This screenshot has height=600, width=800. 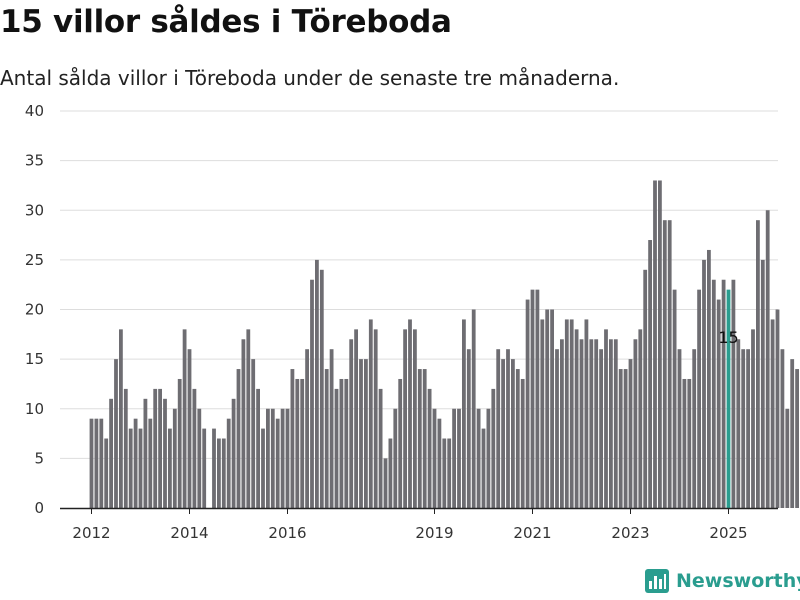 What do you see at coordinates (630, 533) in the screenshot?
I see `x-tick-label: 2023` at bounding box center [630, 533].